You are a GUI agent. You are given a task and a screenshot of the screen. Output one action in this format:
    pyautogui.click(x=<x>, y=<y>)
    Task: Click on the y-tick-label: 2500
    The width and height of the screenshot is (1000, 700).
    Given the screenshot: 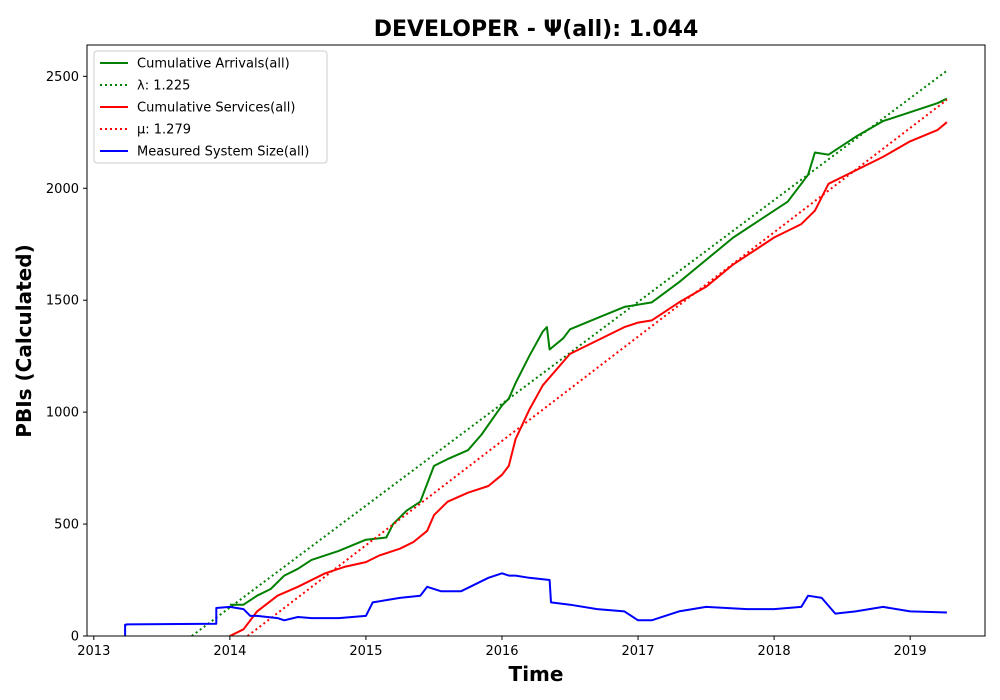 What is the action you would take?
    pyautogui.click(x=62, y=77)
    